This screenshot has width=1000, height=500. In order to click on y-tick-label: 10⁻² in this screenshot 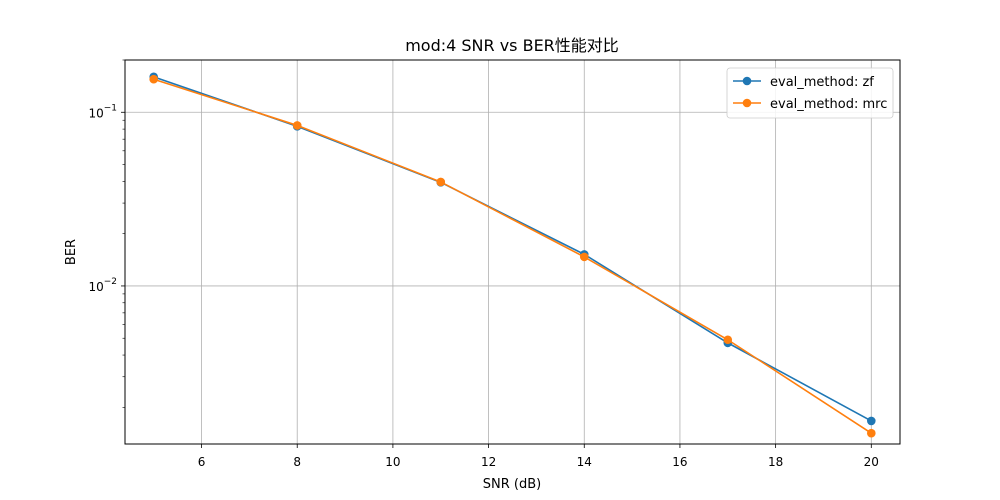, I will do `click(102, 285)`.